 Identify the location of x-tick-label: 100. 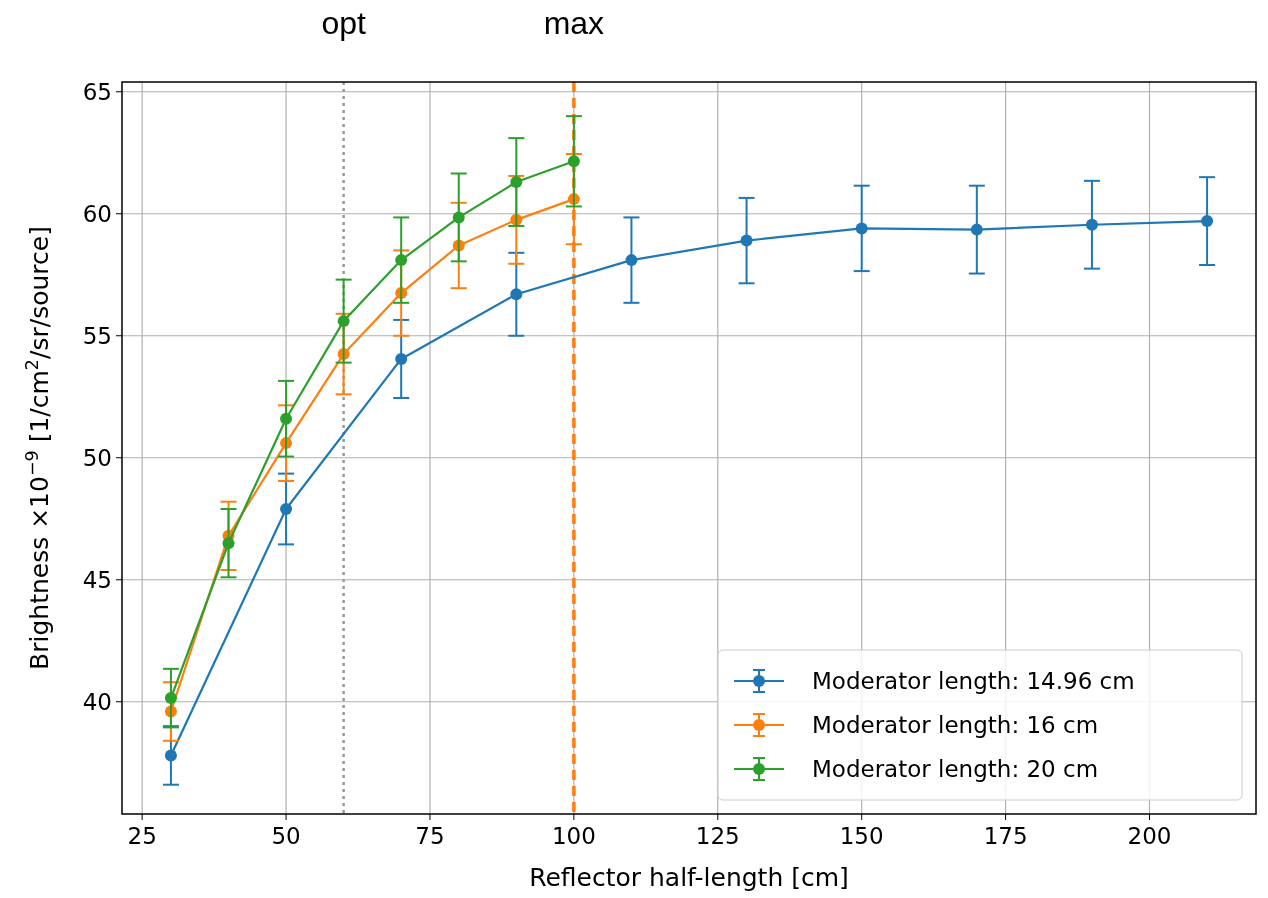
(573, 836).